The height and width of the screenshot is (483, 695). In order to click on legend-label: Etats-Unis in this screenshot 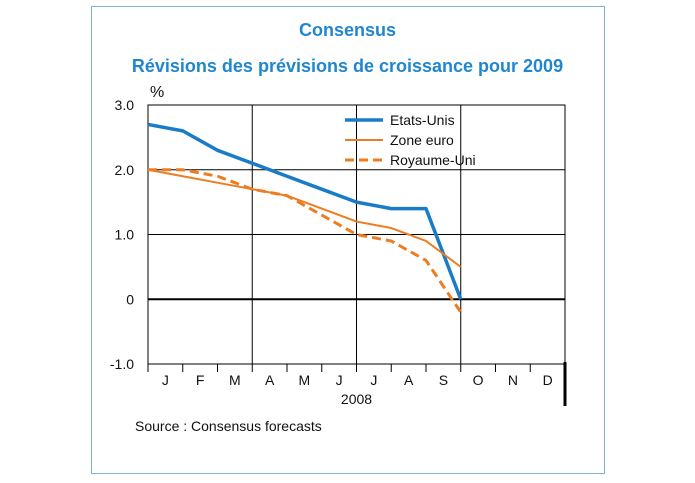, I will do `click(422, 120)`.